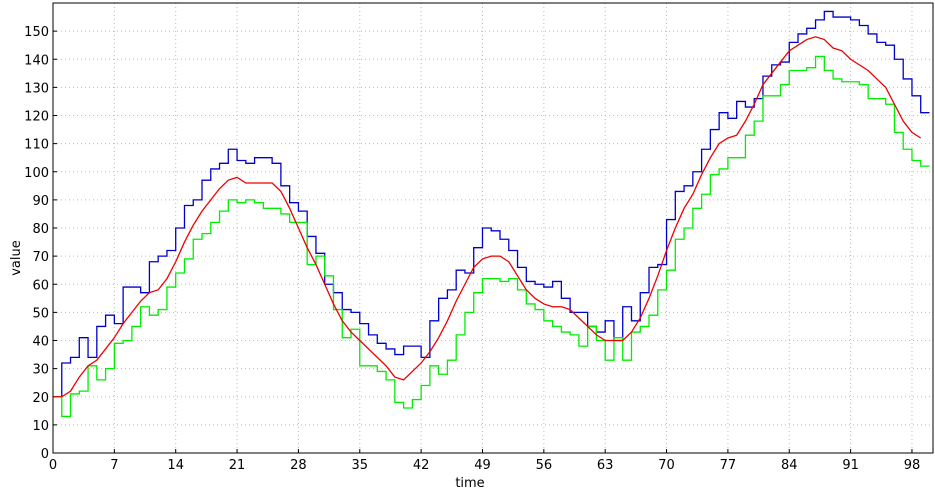 The height and width of the screenshot is (497, 935). Describe the element at coordinates (40, 398) in the screenshot. I see `y-tick-label: 20` at that location.